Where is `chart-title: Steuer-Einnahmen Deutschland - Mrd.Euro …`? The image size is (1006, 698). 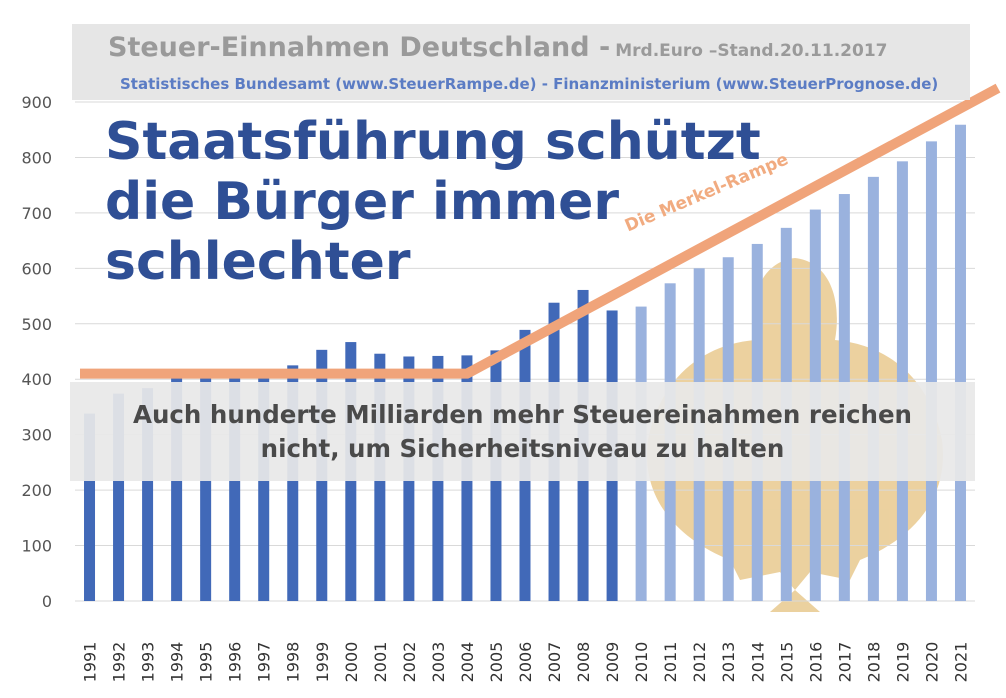
chart-title: Steuer-Einnahmen Deutschland - Mrd.Euro … is located at coordinates (498, 47).